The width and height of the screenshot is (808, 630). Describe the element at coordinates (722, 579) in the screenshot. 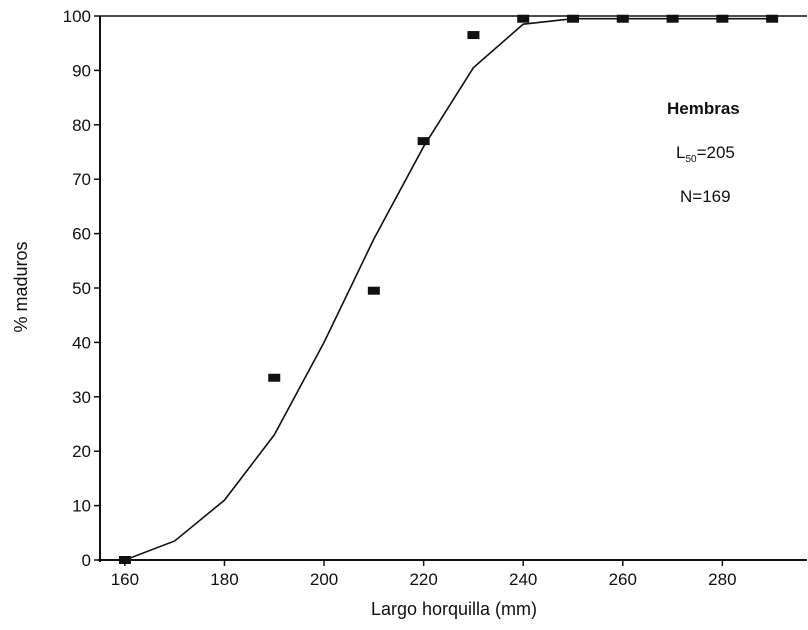

I see `x-tick-label: 280` at that location.